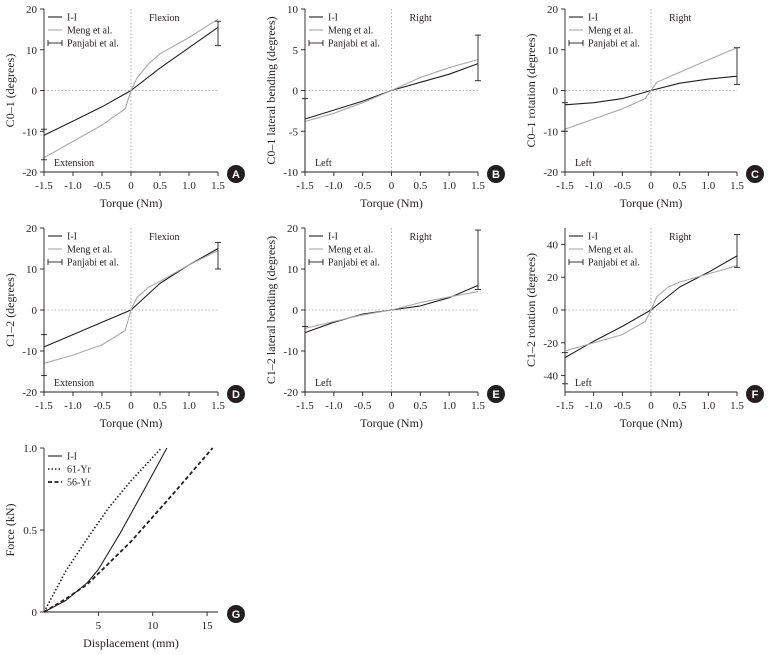 The image size is (769, 655). I want to click on annotation-bottom: Extension, so click(74, 163).